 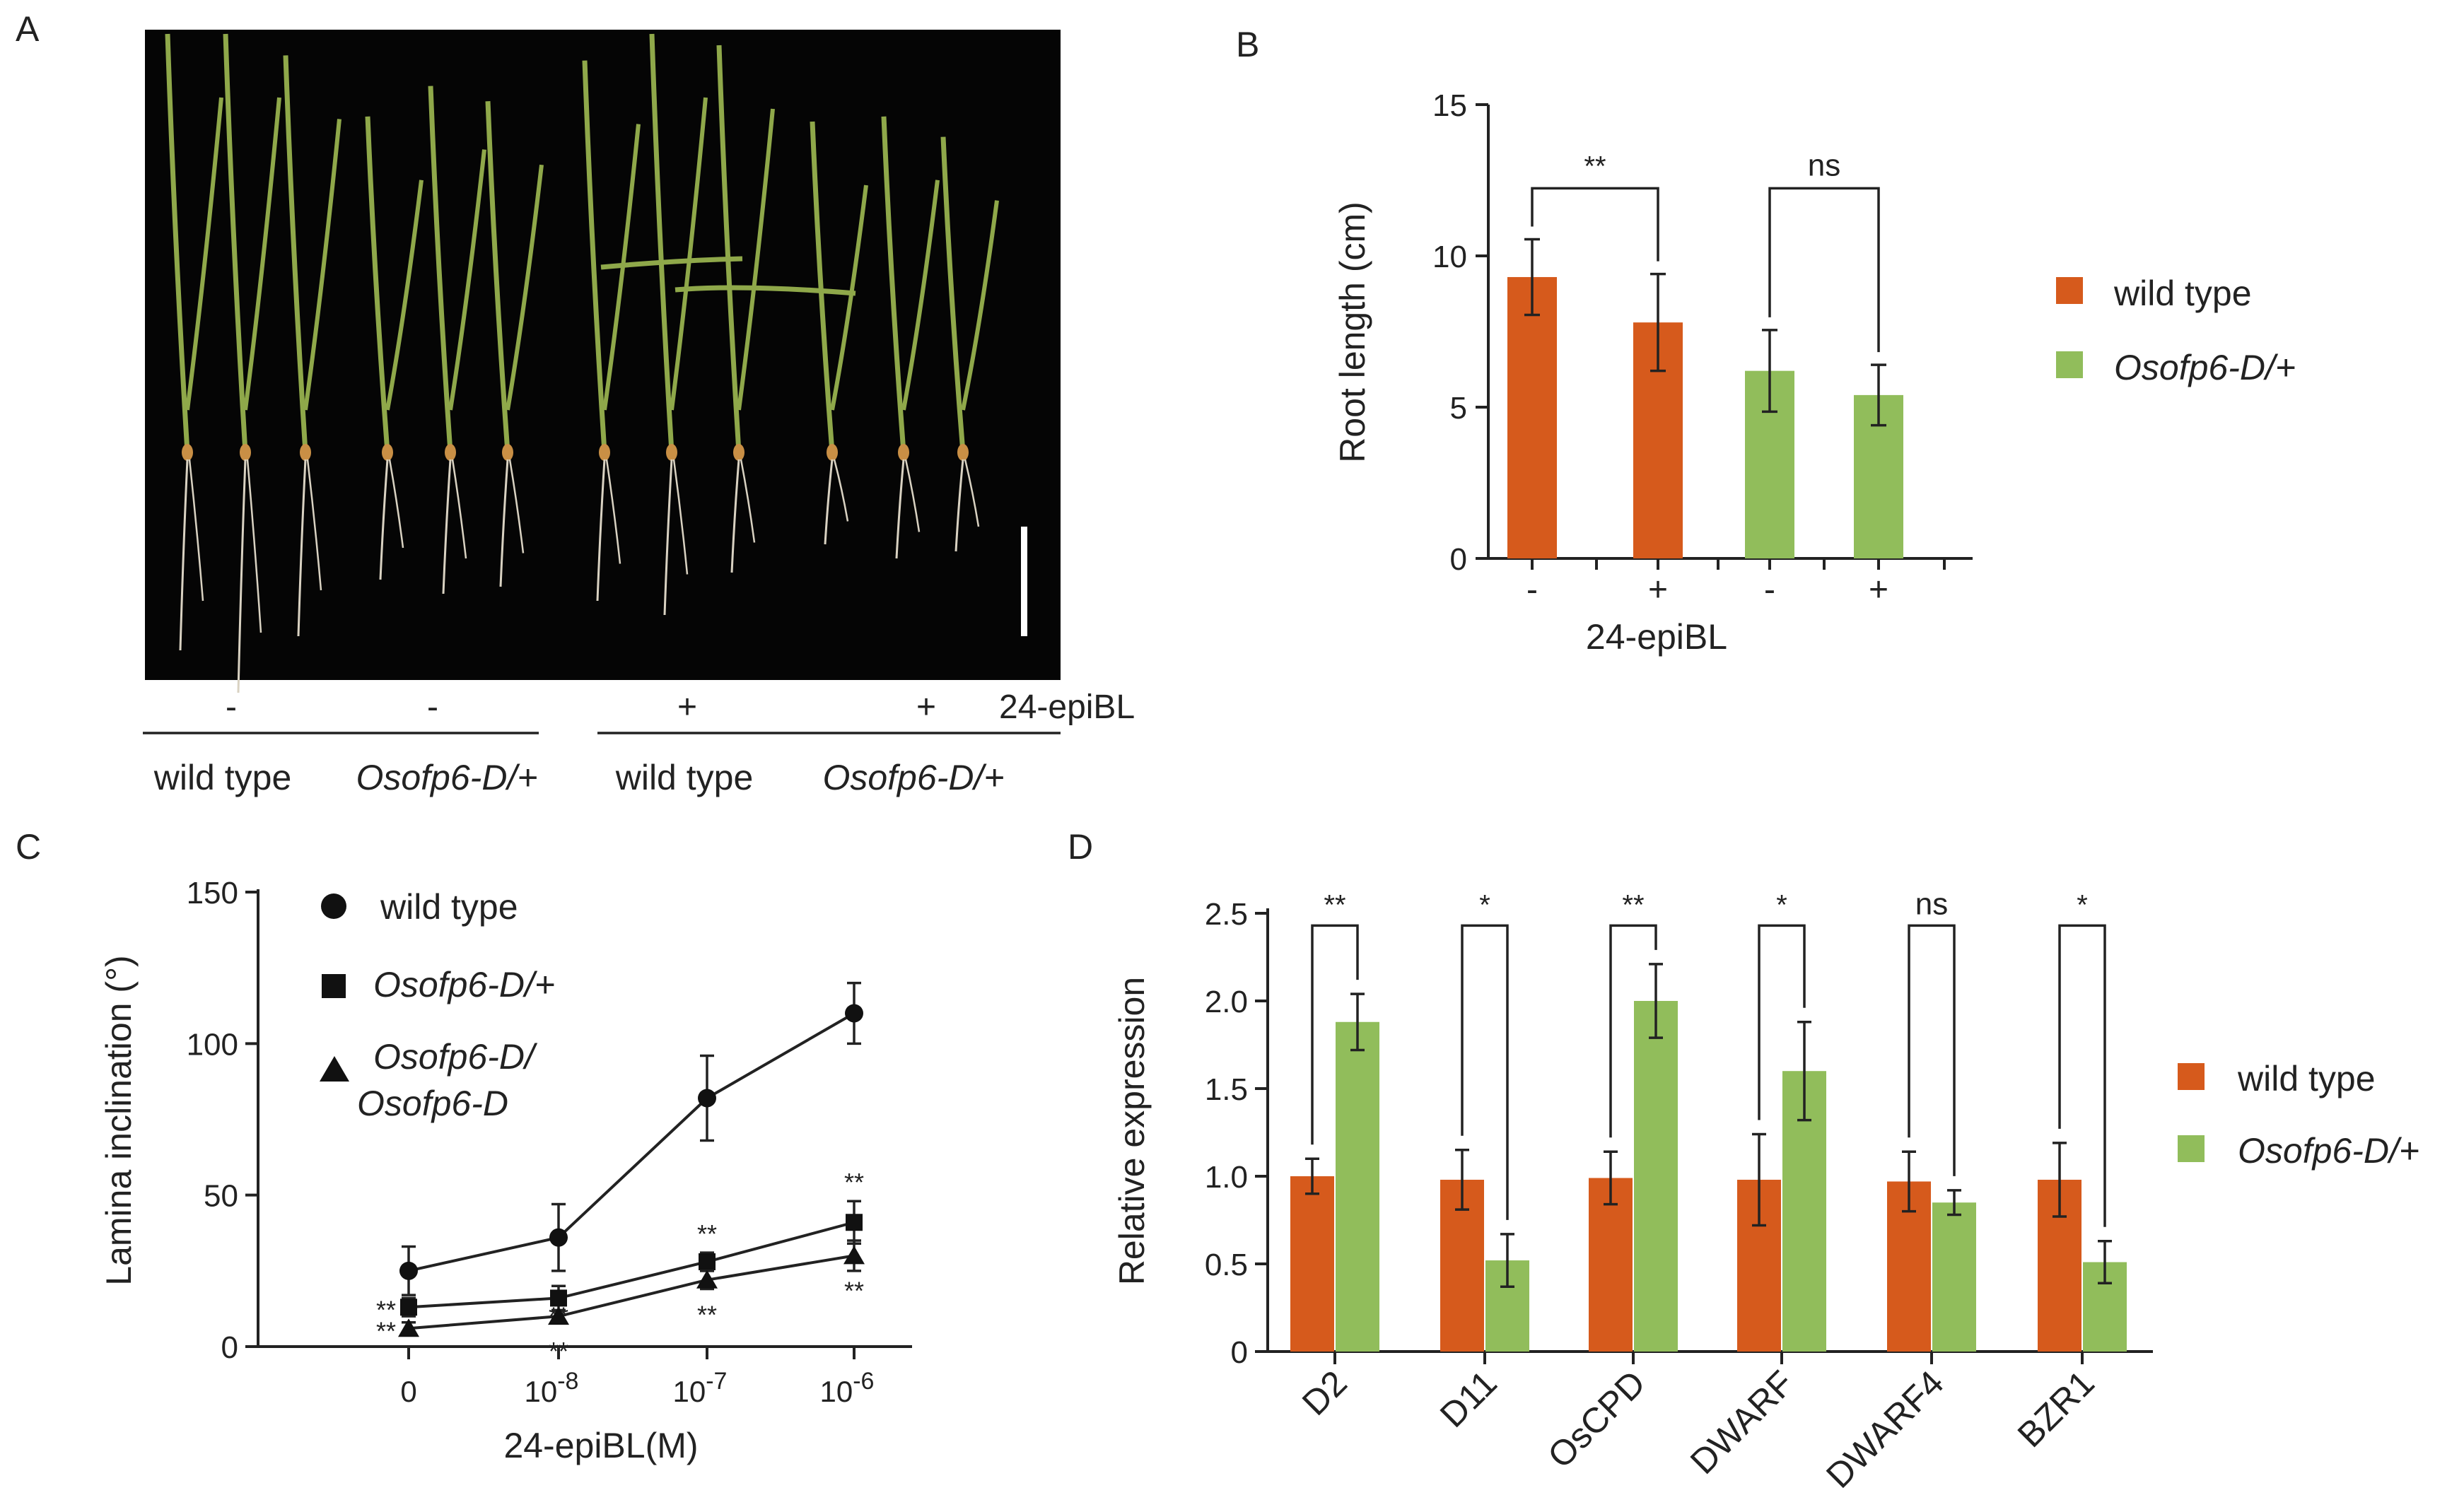 I want to click on d-y-tick-label: 0, so click(x=1239, y=1352).